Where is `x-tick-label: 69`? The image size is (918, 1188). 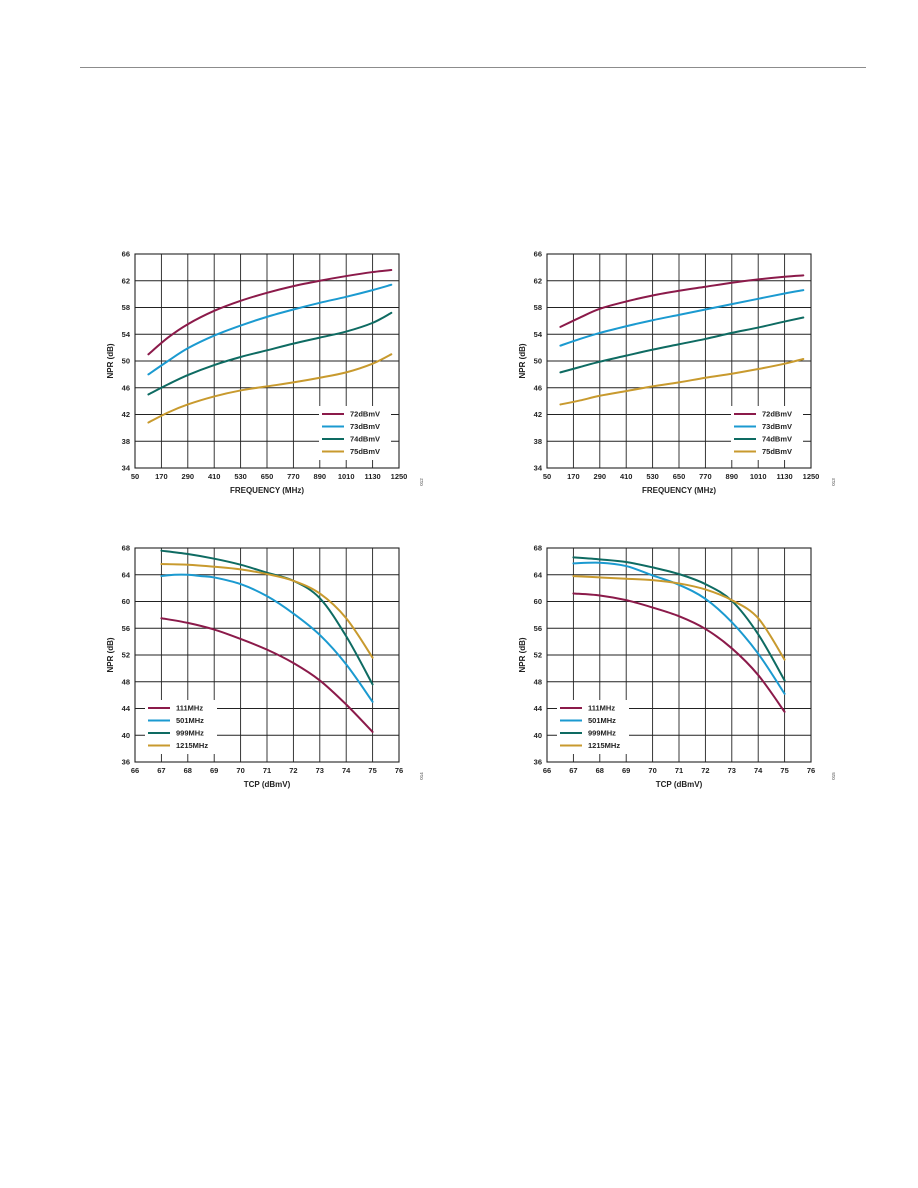 x-tick-label: 69 is located at coordinates (214, 770).